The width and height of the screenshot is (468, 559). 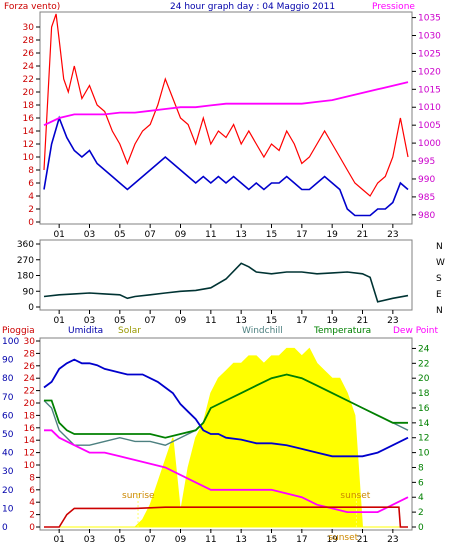 I want to click on temp-x-tick-label: 11, so click(x=210, y=540).